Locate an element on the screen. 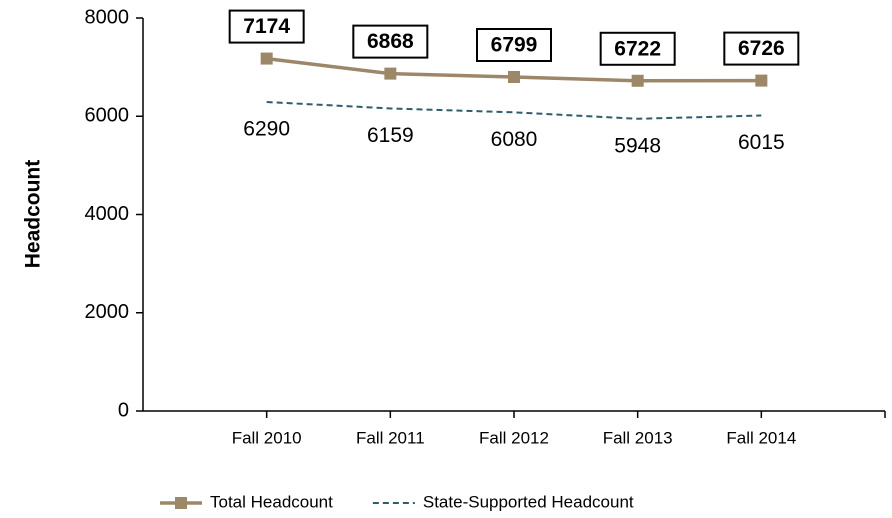 This screenshot has width=892, height=518. data-label: 6290 is located at coordinates (266, 129).